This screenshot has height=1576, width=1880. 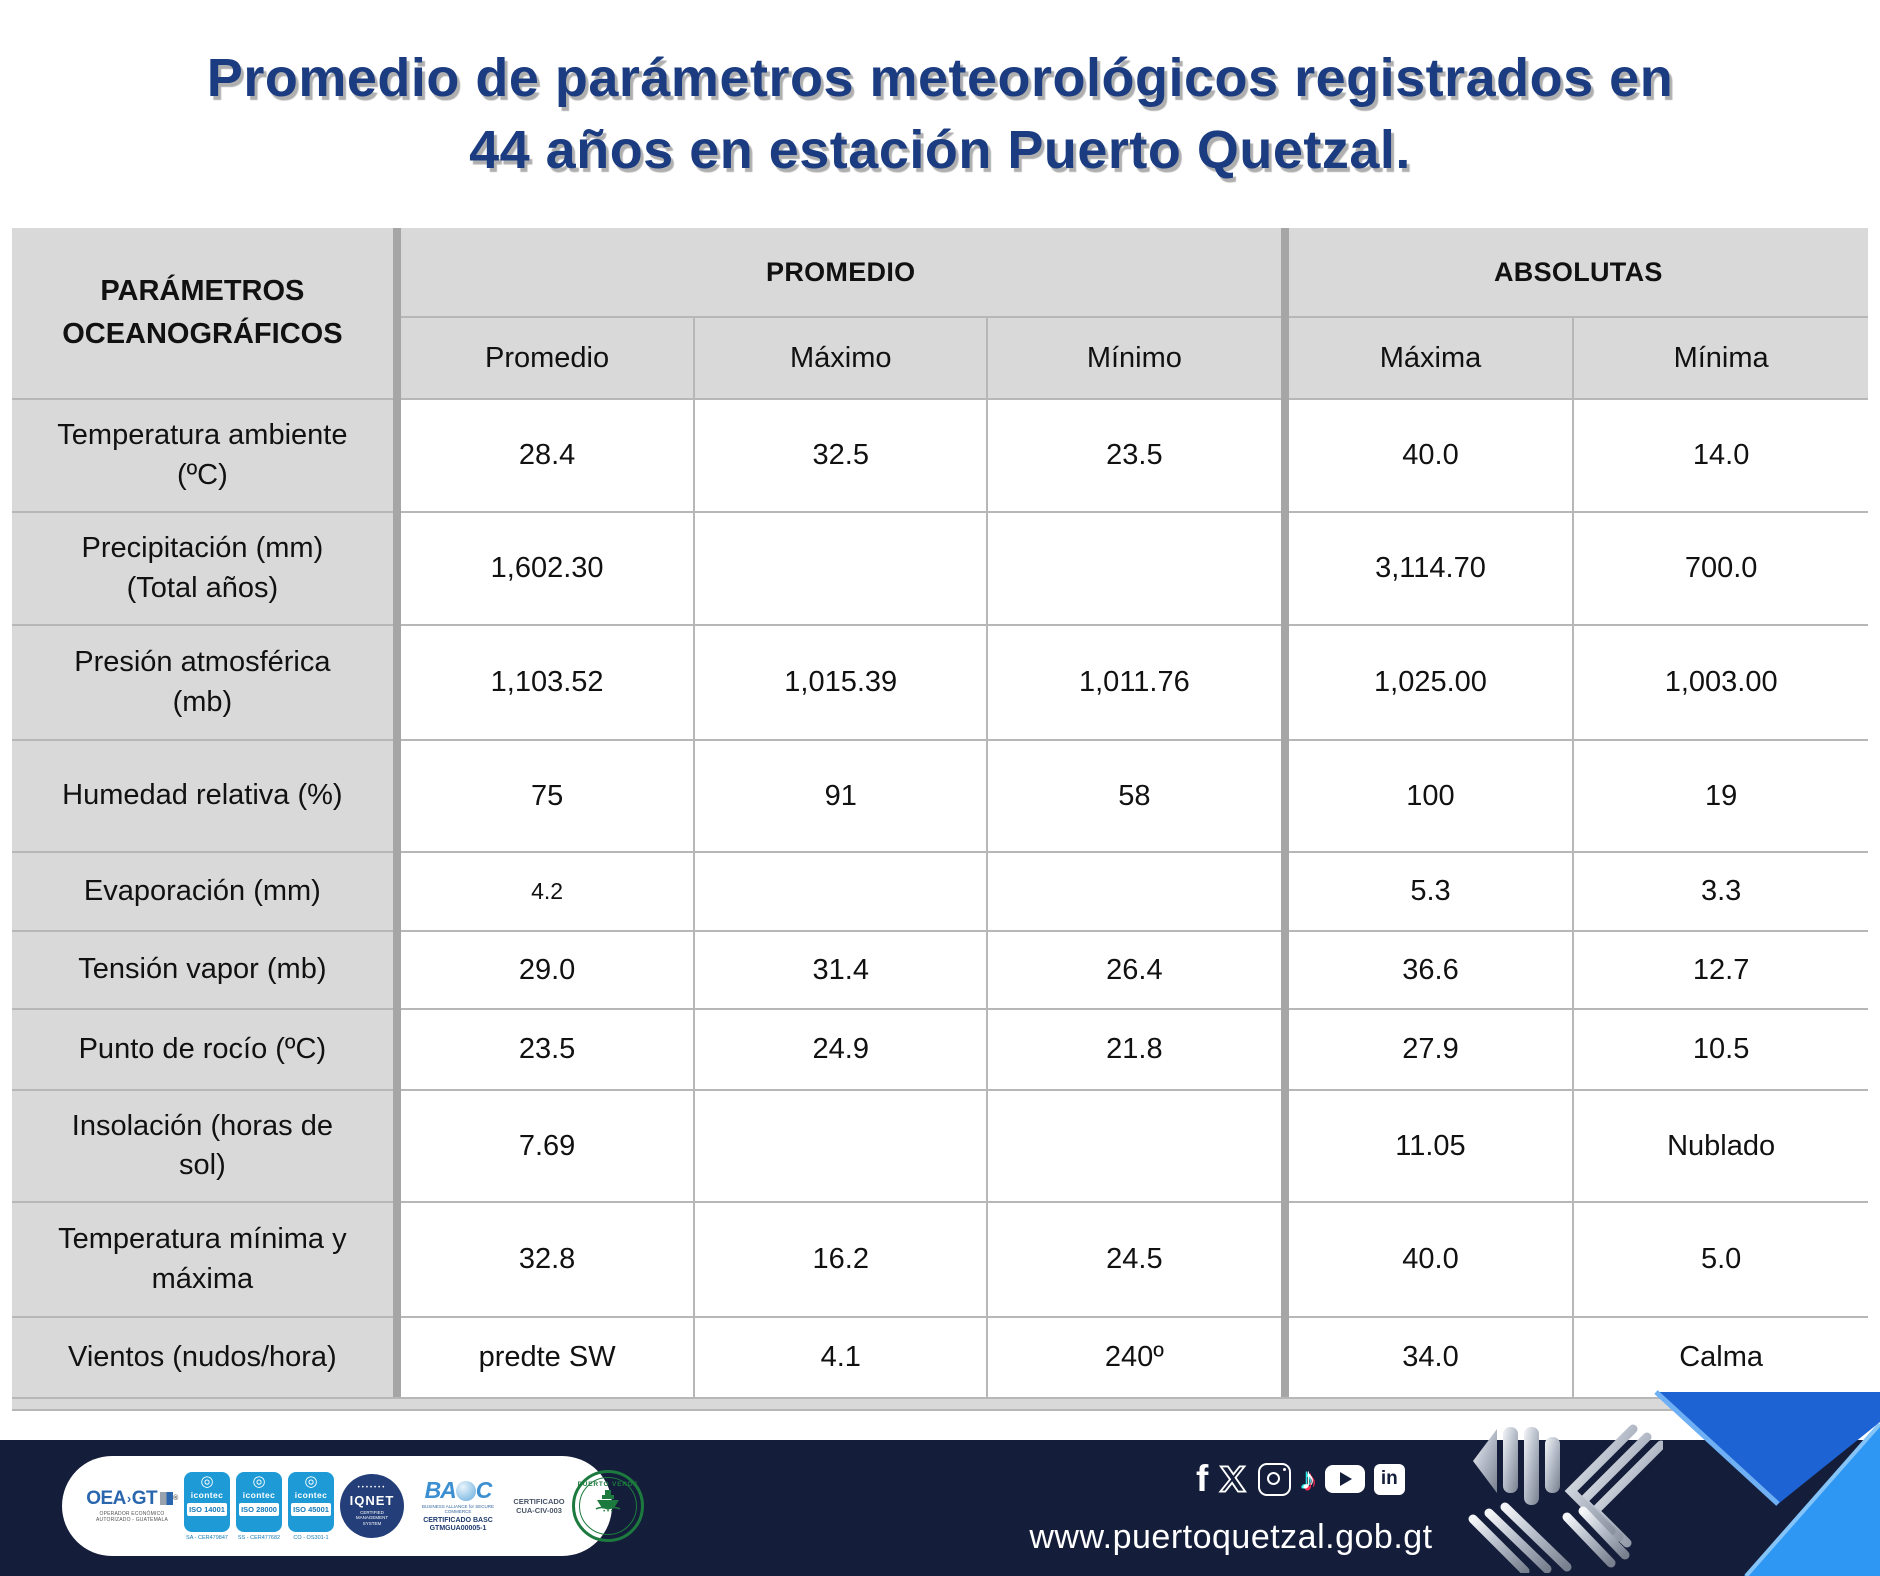 I want to click on title-line-2: 44 años en estación Puerto Quetzal., so click(x=940, y=150).